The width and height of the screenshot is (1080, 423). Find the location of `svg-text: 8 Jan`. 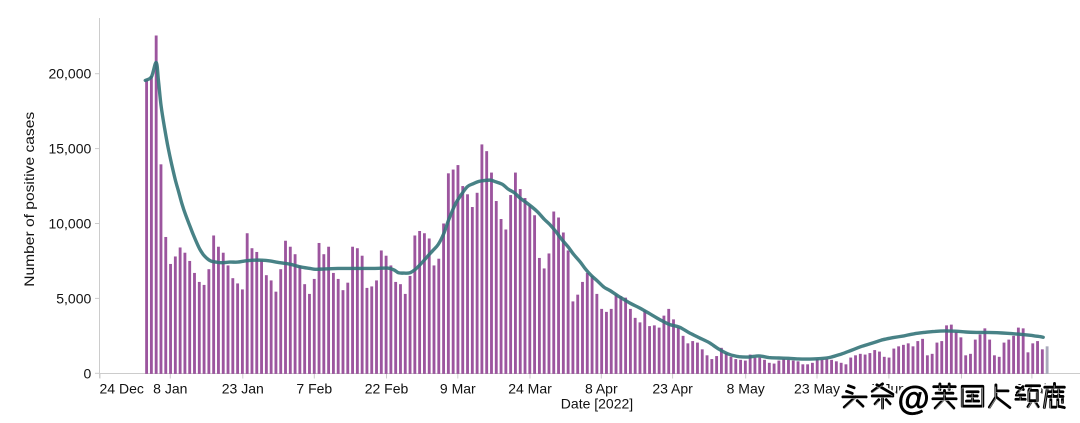

svg-text: 8 Jan is located at coordinates (170, 389).